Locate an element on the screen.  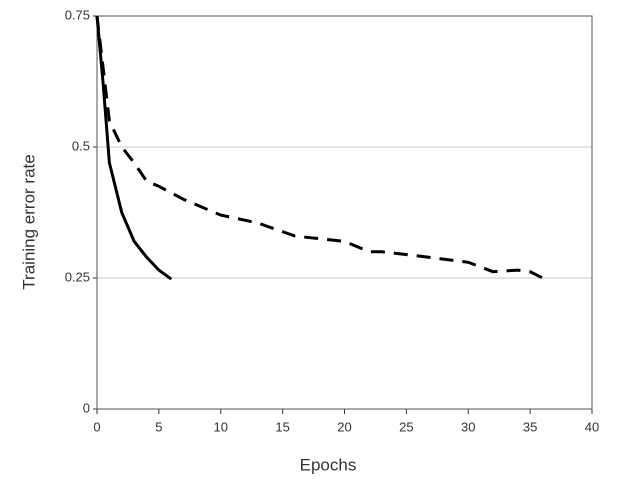
x-tick-label: 40 is located at coordinates (592, 426).